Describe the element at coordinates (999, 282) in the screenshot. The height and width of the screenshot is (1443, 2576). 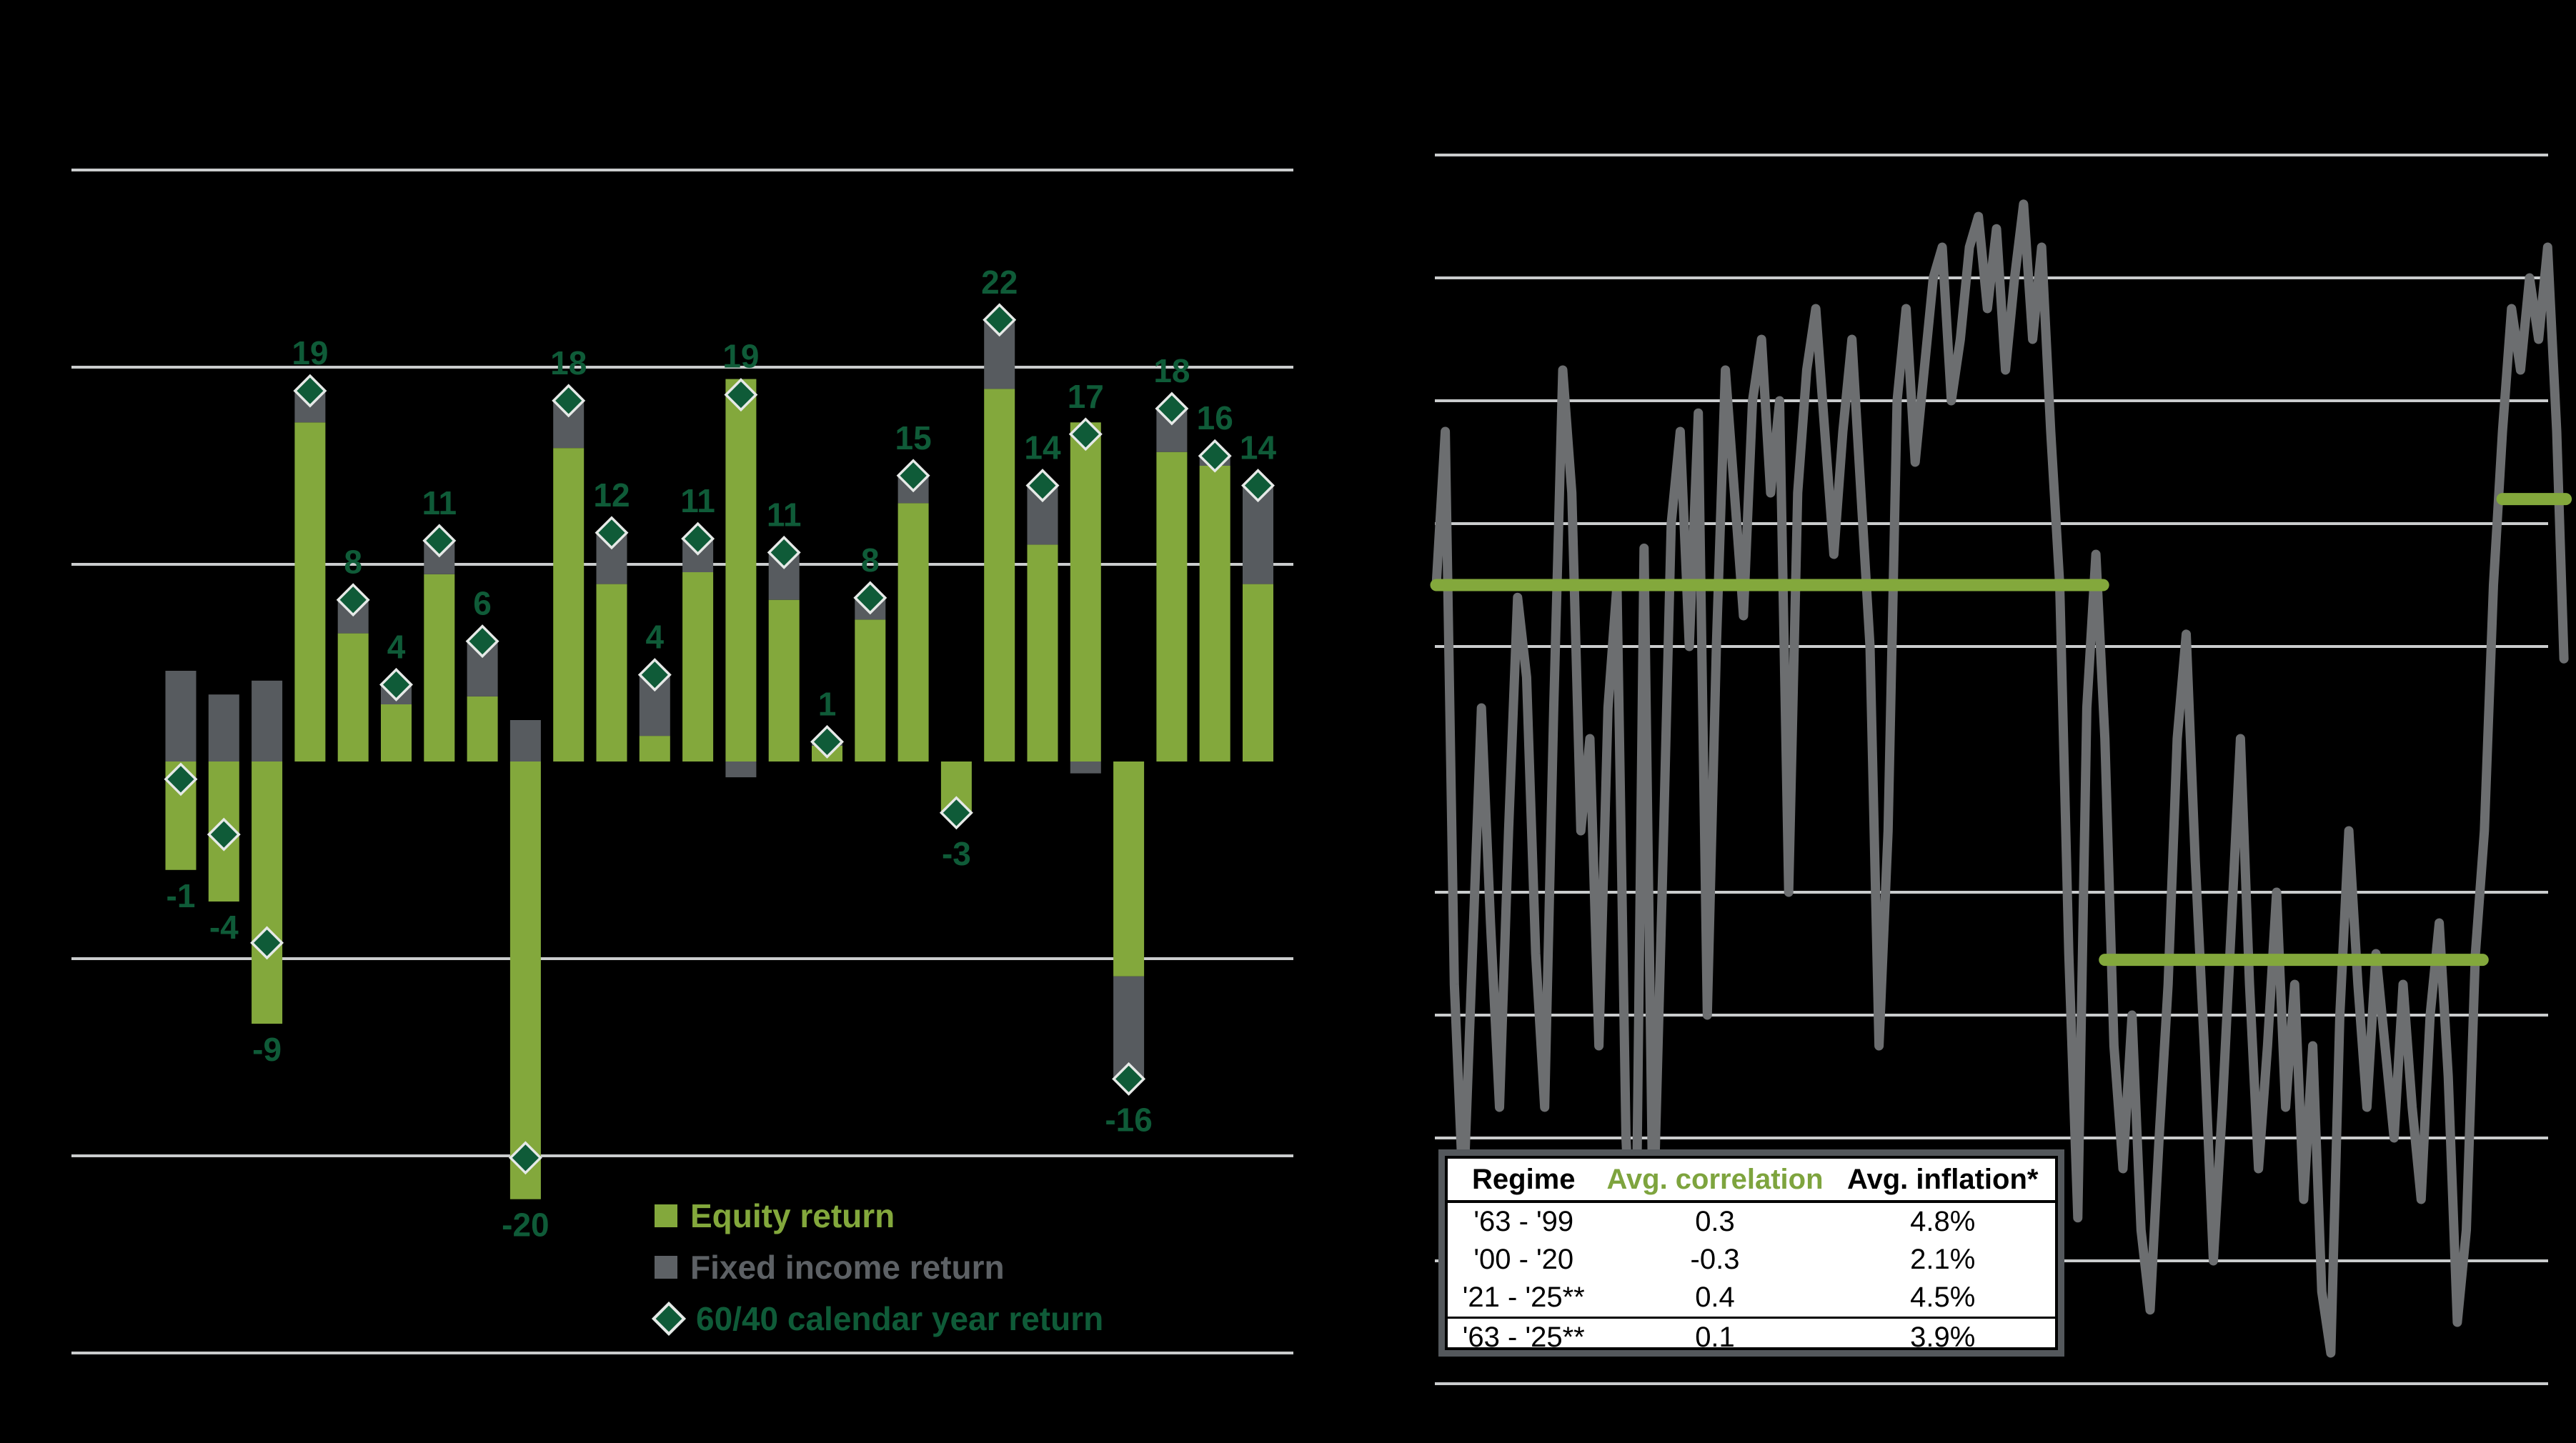
I see `bar-value-label: 22` at that location.